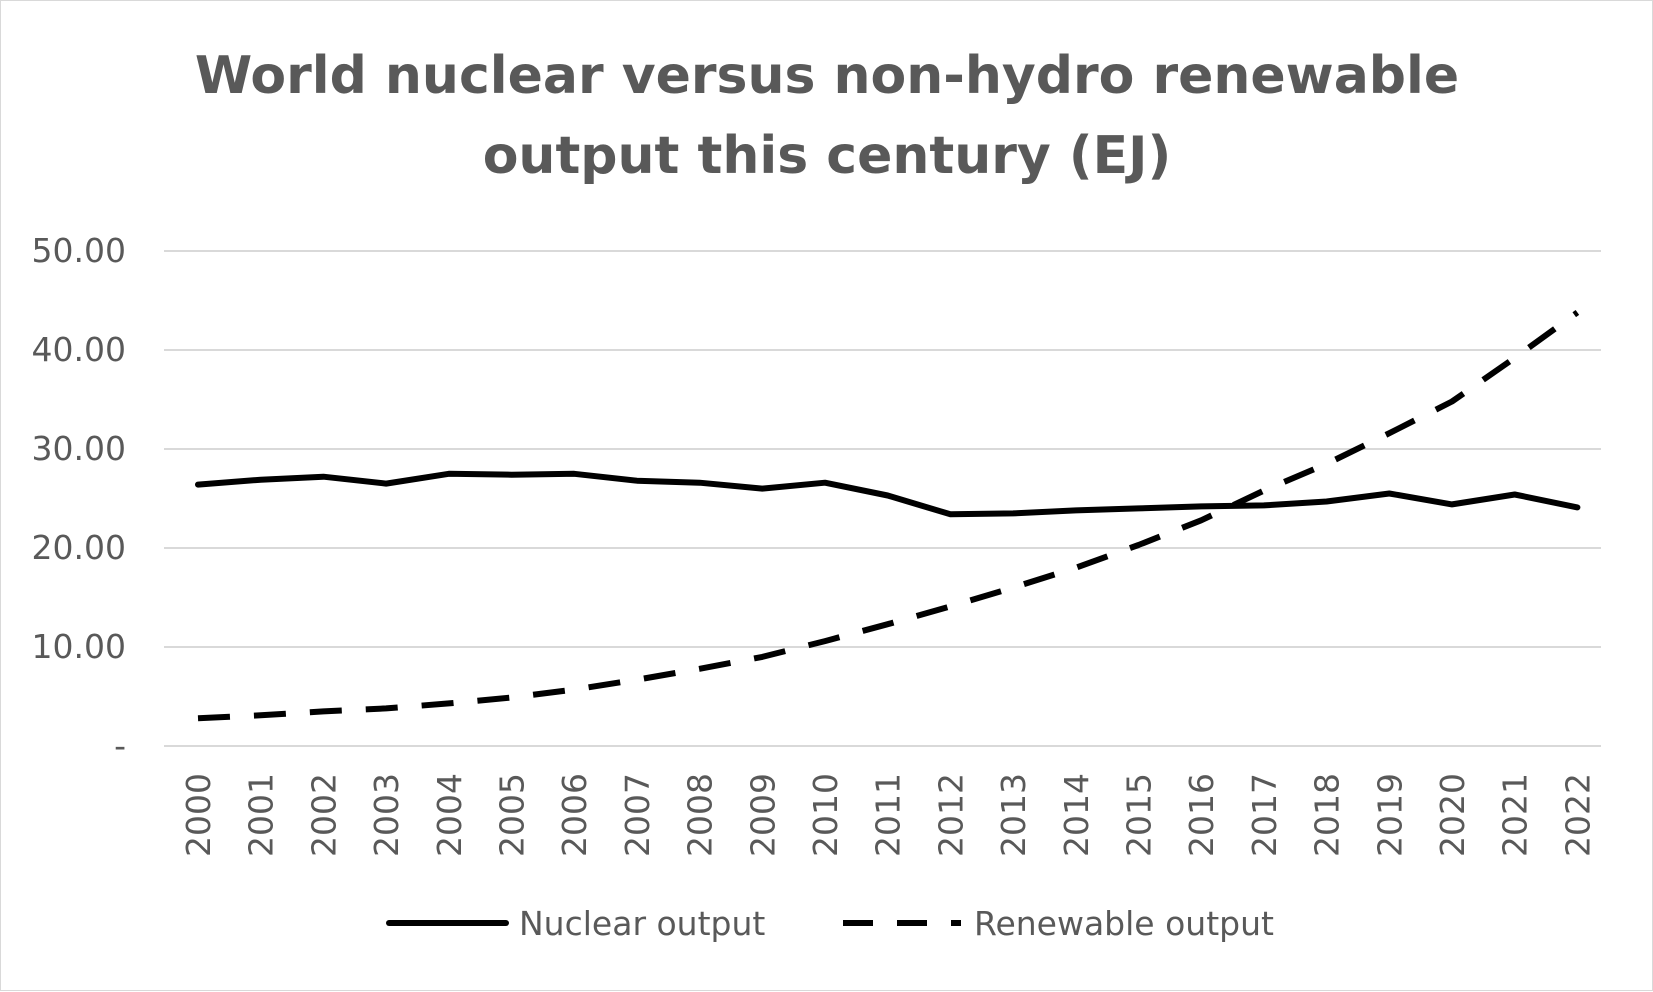  Describe the element at coordinates (79, 646) in the screenshot. I see `y-tick-label: 10.00` at that location.